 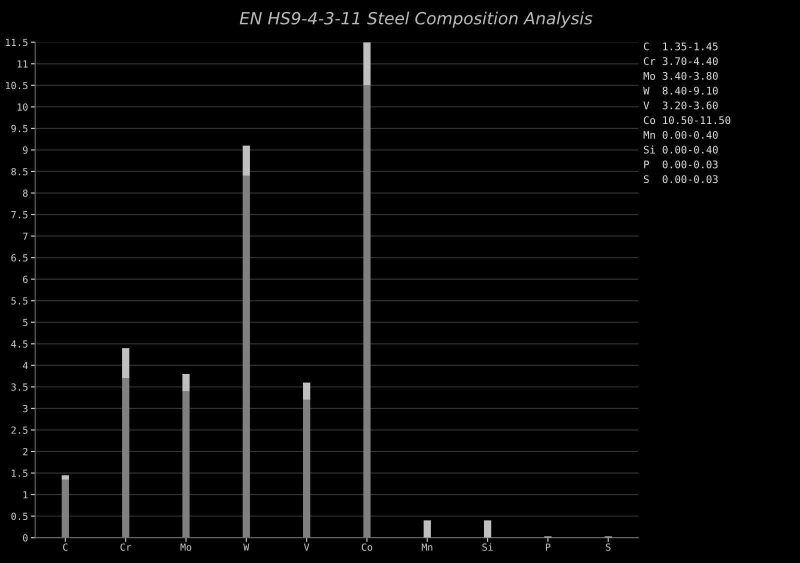 What do you see at coordinates (19, 172) in the screenshot?
I see `y-tick-label: 8.5` at bounding box center [19, 172].